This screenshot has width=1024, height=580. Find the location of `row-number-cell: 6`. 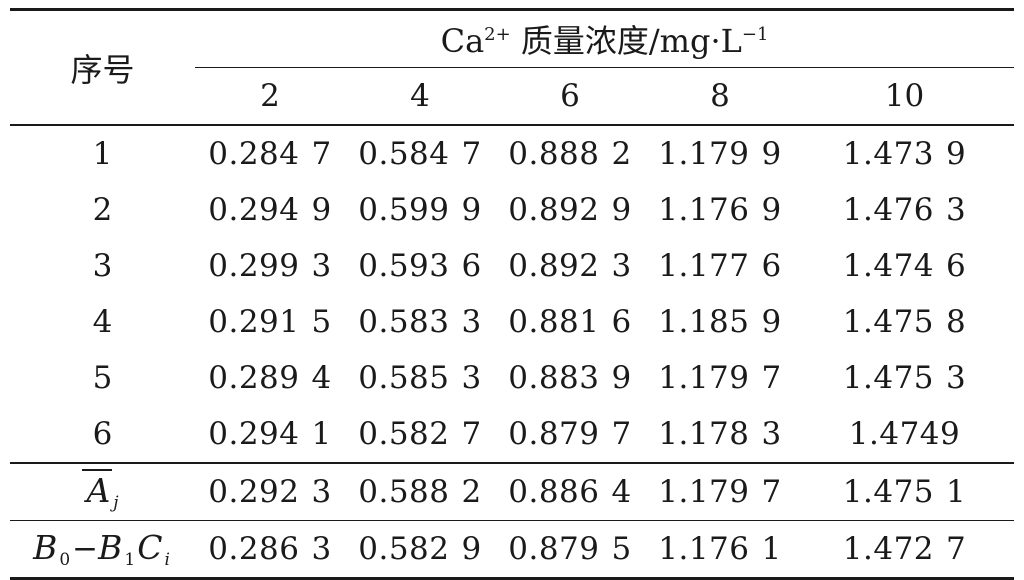

row-number-cell: 6 is located at coordinates (102, 434).